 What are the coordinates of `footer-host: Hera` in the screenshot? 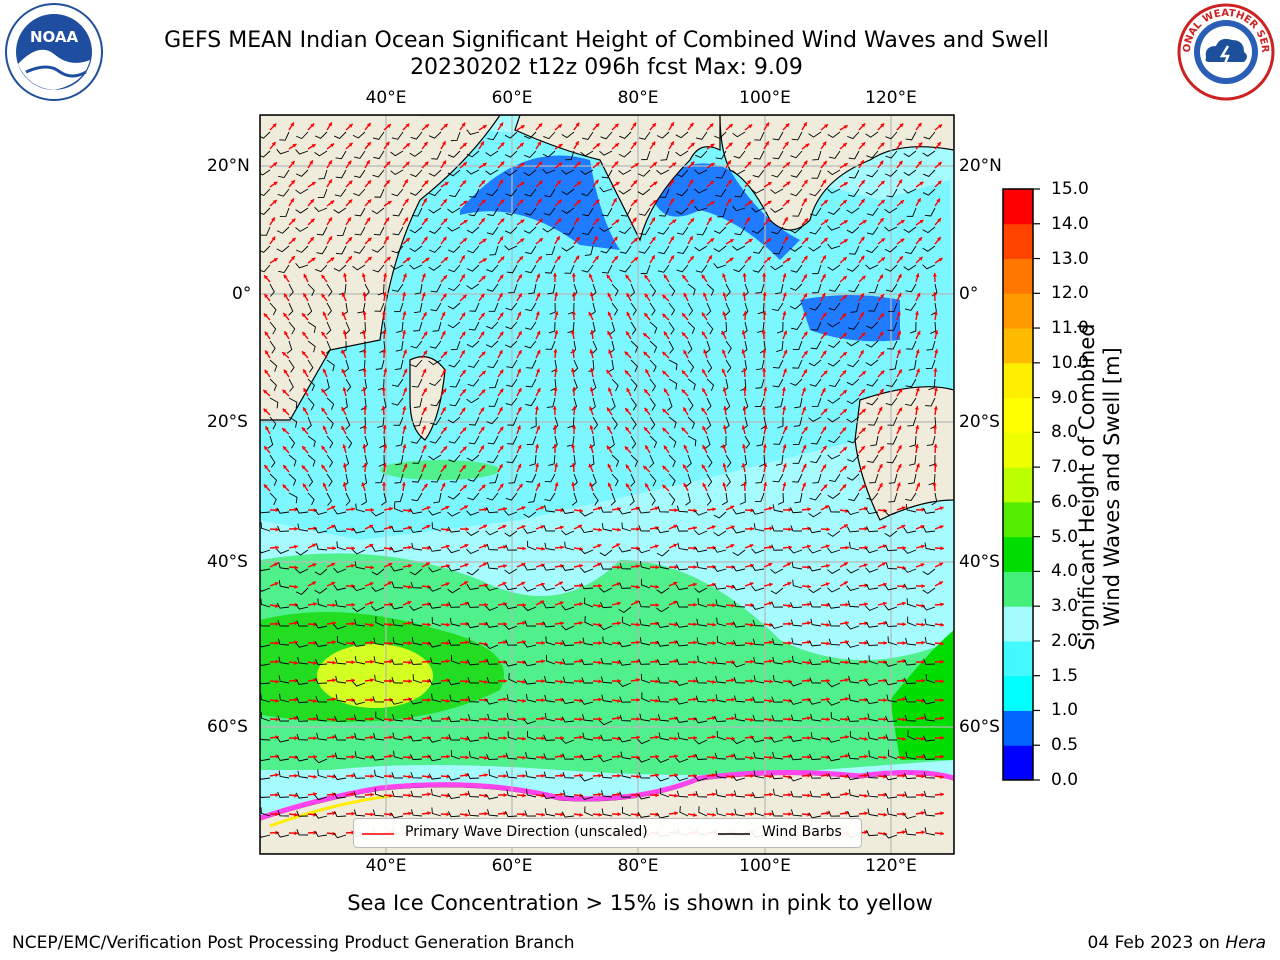 It's located at (1245, 943).